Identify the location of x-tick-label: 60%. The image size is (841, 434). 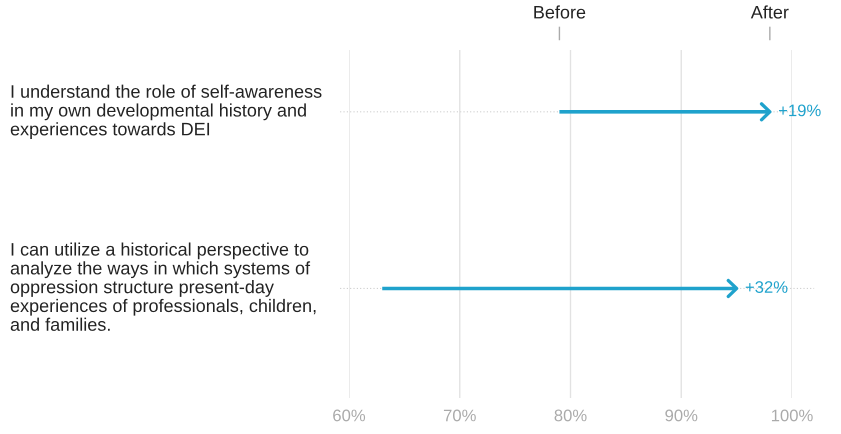
(349, 416).